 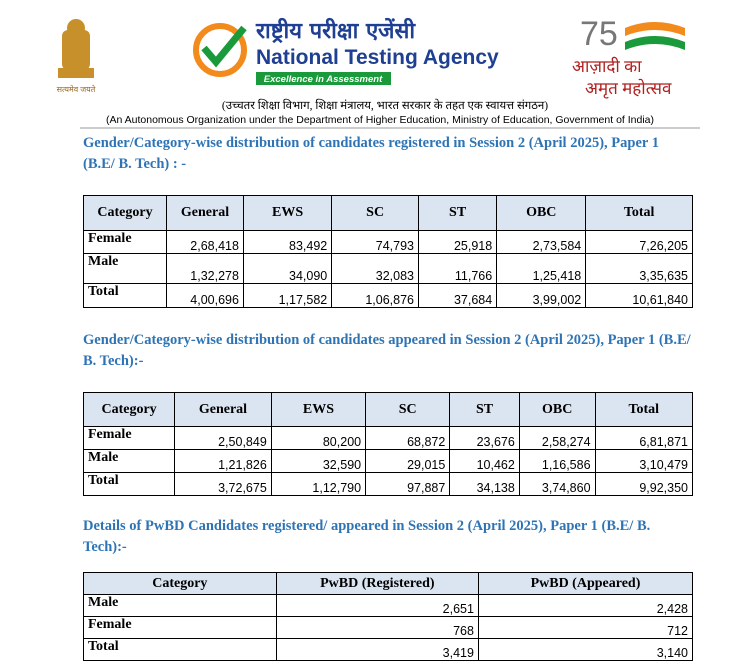 I want to click on cell: 74,793, so click(x=375, y=242).